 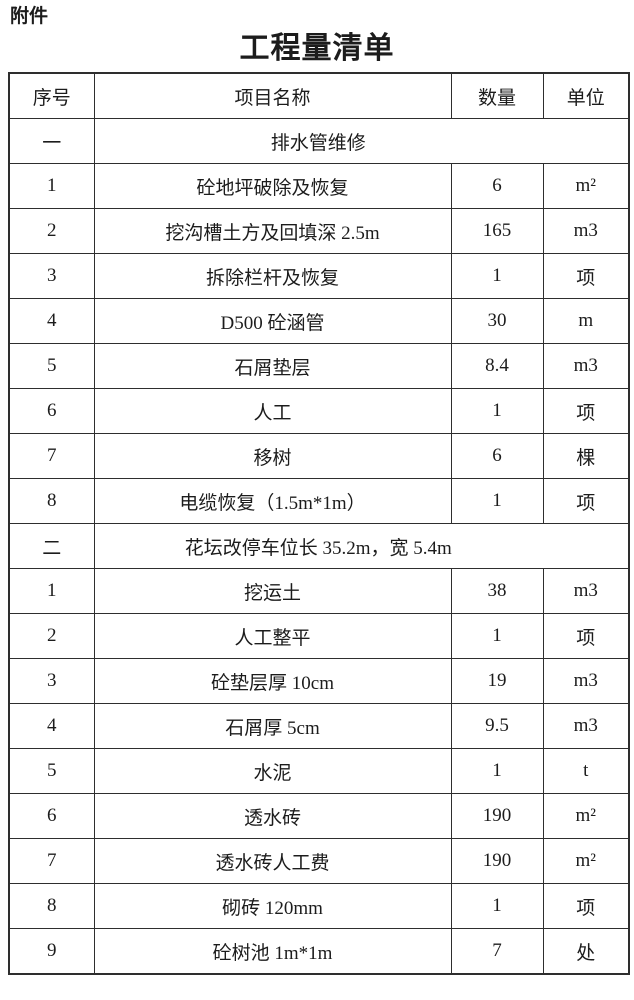 I want to click on cell-qty: 9.5, so click(x=497, y=726).